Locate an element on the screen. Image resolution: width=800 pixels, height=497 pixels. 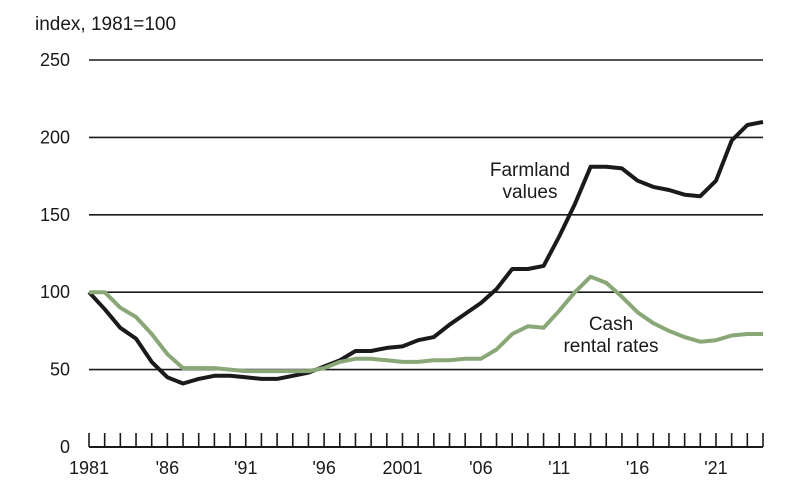
x-tick-label: 2001 is located at coordinates (402, 468).